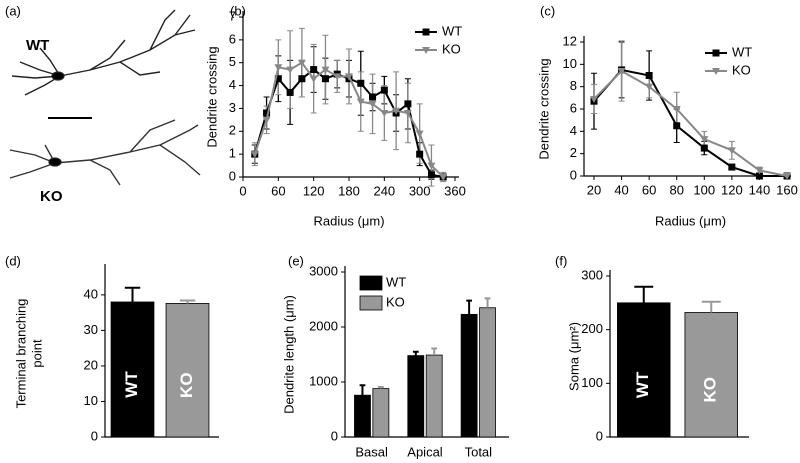 The height and width of the screenshot is (463, 800). Describe the element at coordinates (349, 190) in the screenshot. I see `x-tick-label: 180` at that location.